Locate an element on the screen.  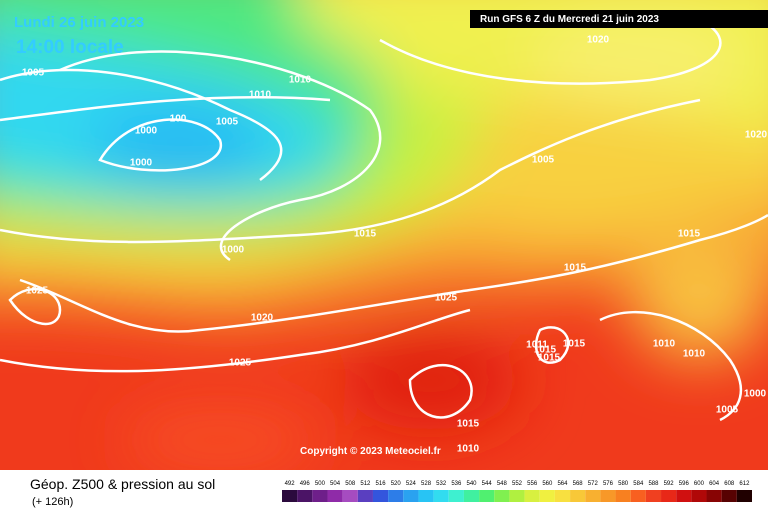
scale-label: 608 is located at coordinates (729, 484).